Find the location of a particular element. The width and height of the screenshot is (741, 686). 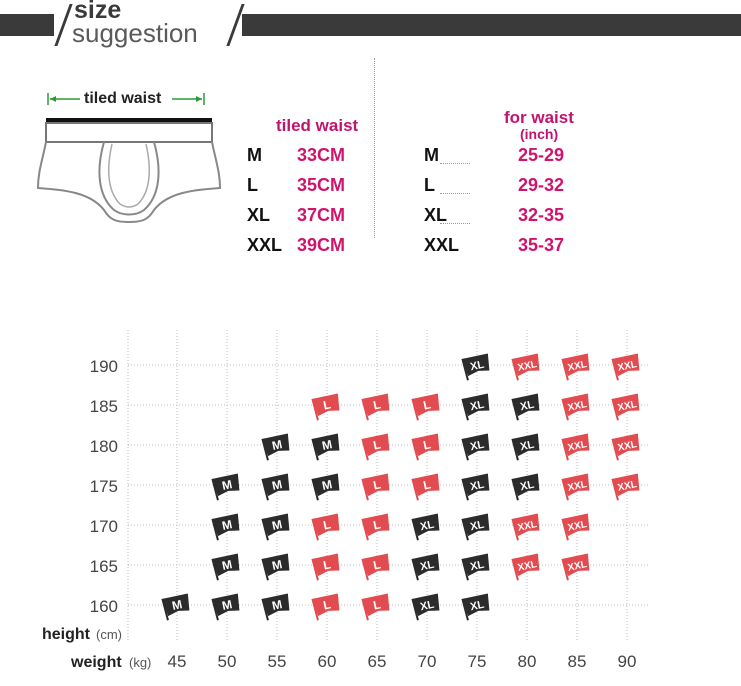

x-tick-label: 80 is located at coordinates (527, 661).